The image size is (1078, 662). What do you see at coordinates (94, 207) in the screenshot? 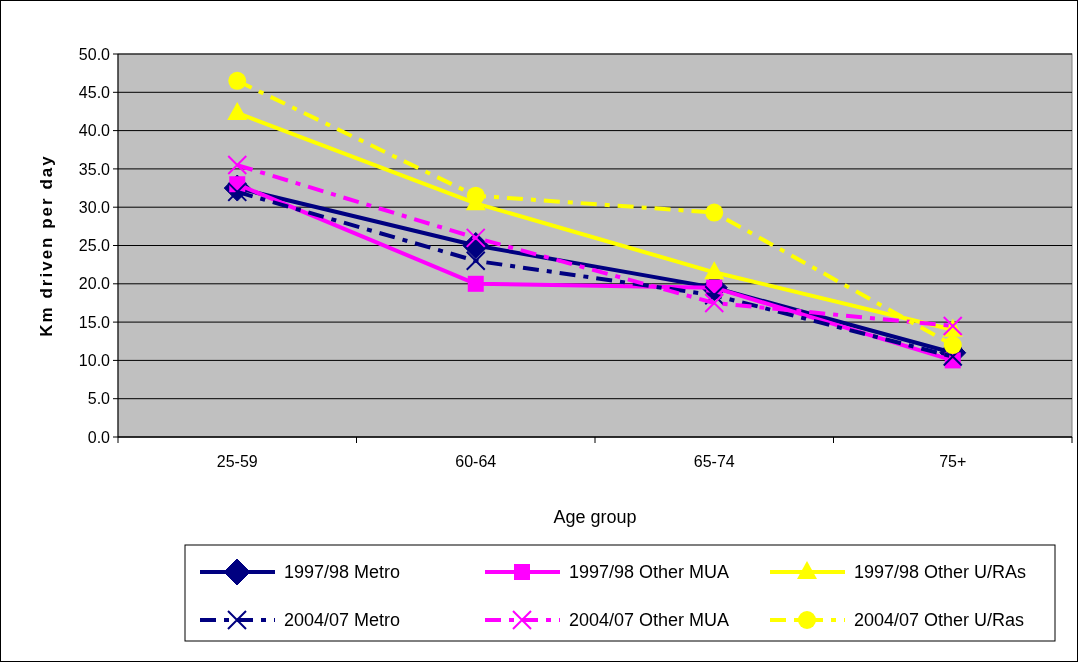
I see `y-tick-label: 30.0` at bounding box center [94, 207].